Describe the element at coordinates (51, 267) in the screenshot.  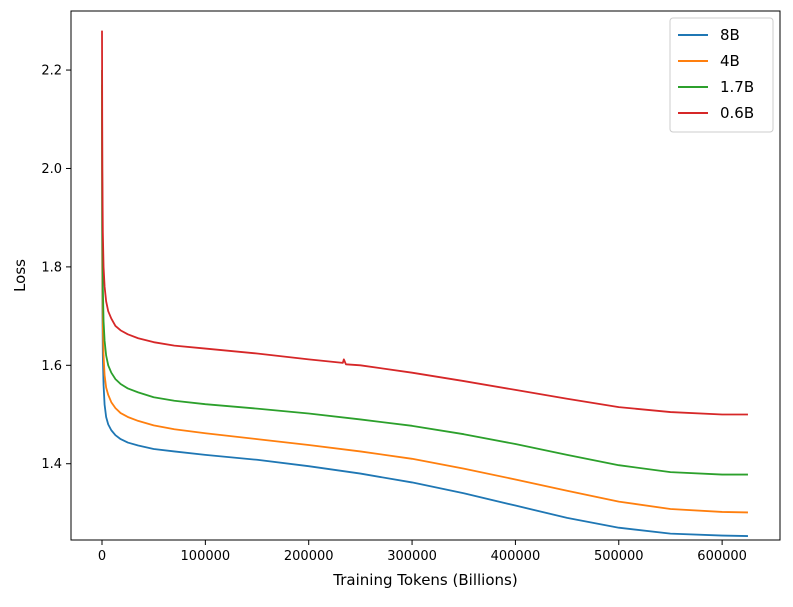
I see `y-tick-label: 1.8` at that location.